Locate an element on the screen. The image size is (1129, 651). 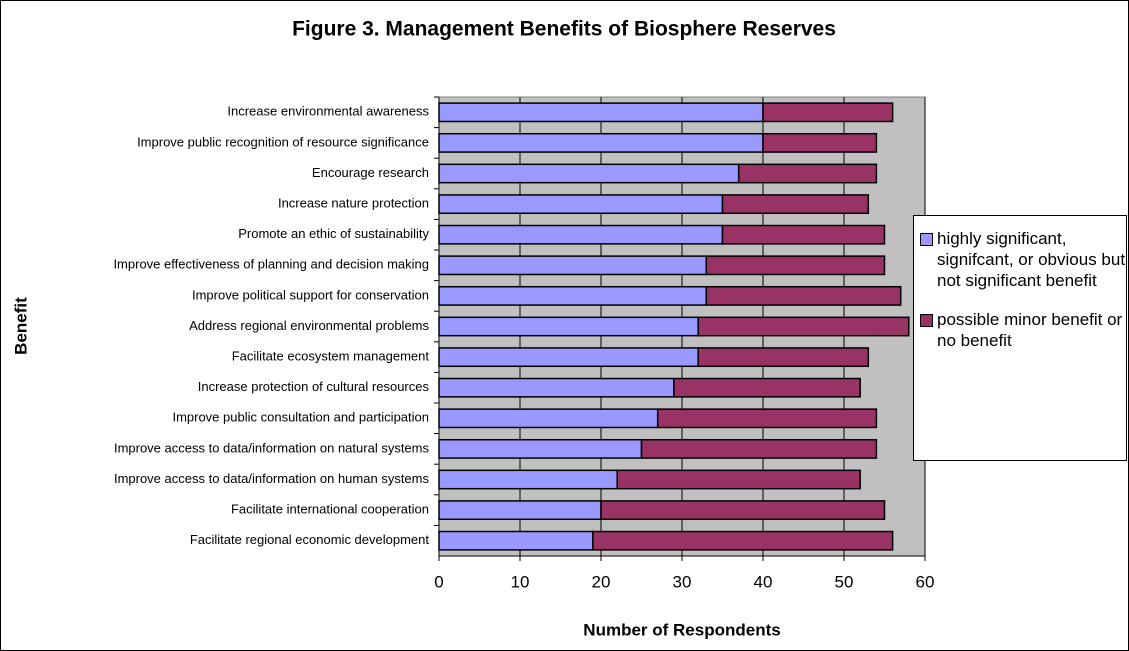
y-tick-label: Encourage research is located at coordinates (370, 172).